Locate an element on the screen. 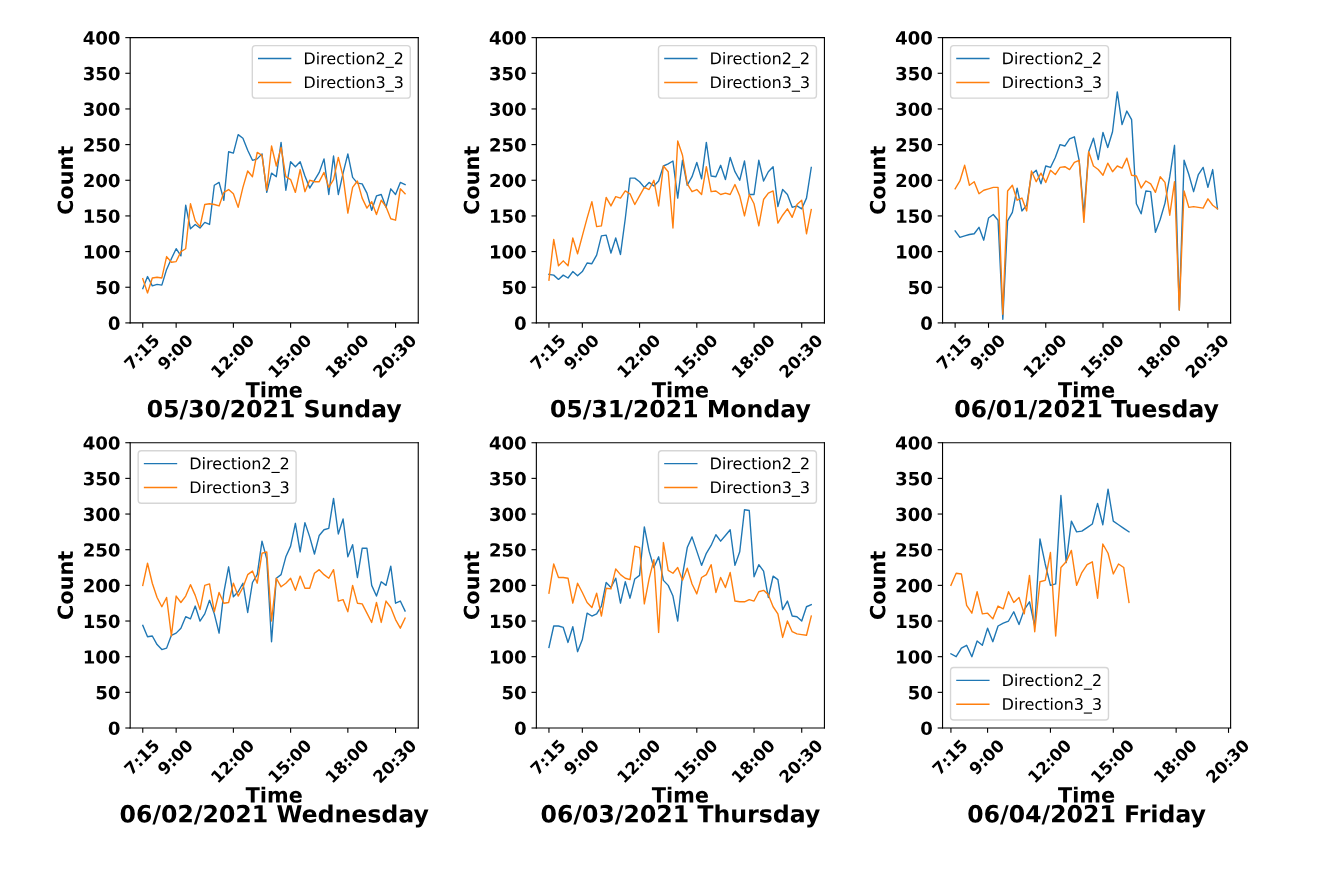 The height and width of the screenshot is (875, 1342). text: 06/04/2021 Friday is located at coordinates (1087, 816).